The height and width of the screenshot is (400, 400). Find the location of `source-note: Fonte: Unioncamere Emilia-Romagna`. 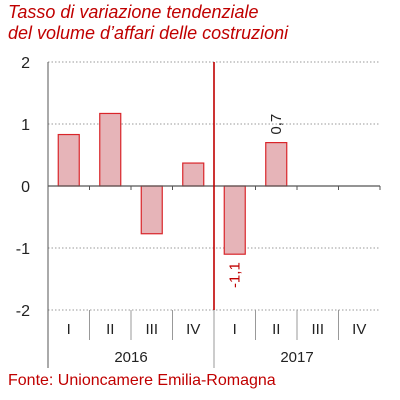

source-note: Fonte: Unioncamere Emilia-Romagna is located at coordinates (142, 380).